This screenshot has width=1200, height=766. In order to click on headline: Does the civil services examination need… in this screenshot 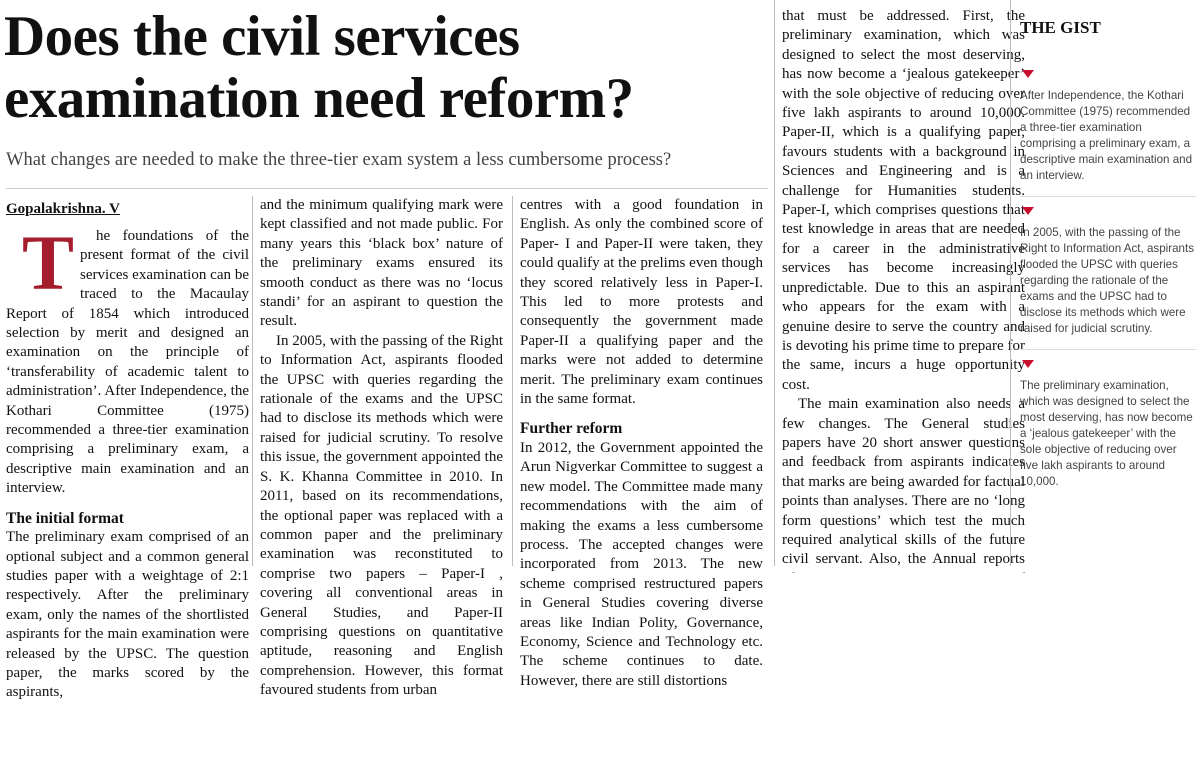, I will do `click(319, 67)`.